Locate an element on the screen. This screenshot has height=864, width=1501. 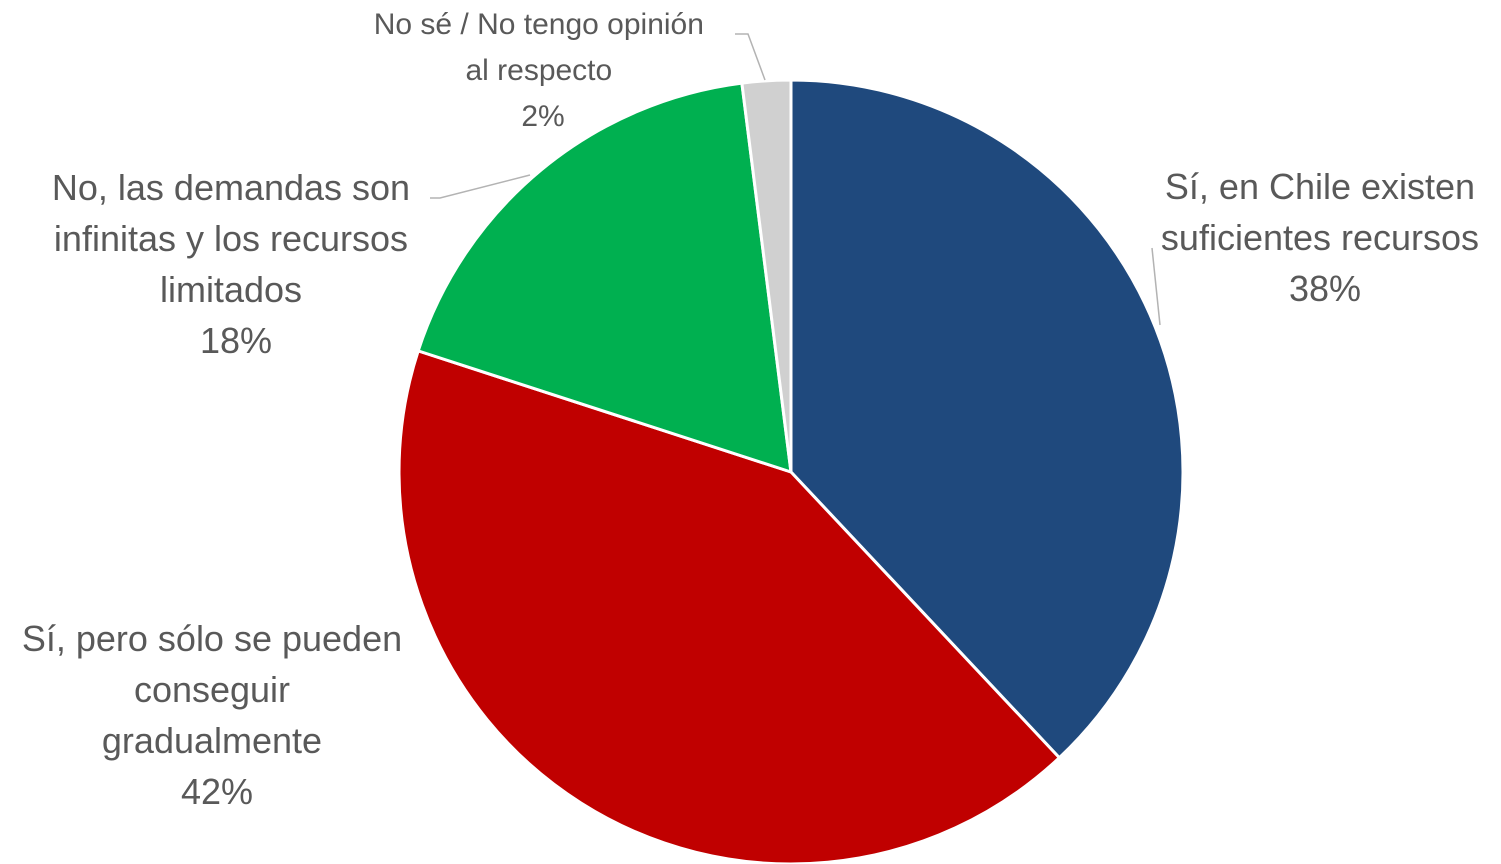
label-no-demandas-line-3: limitados is located at coordinates (231, 289).